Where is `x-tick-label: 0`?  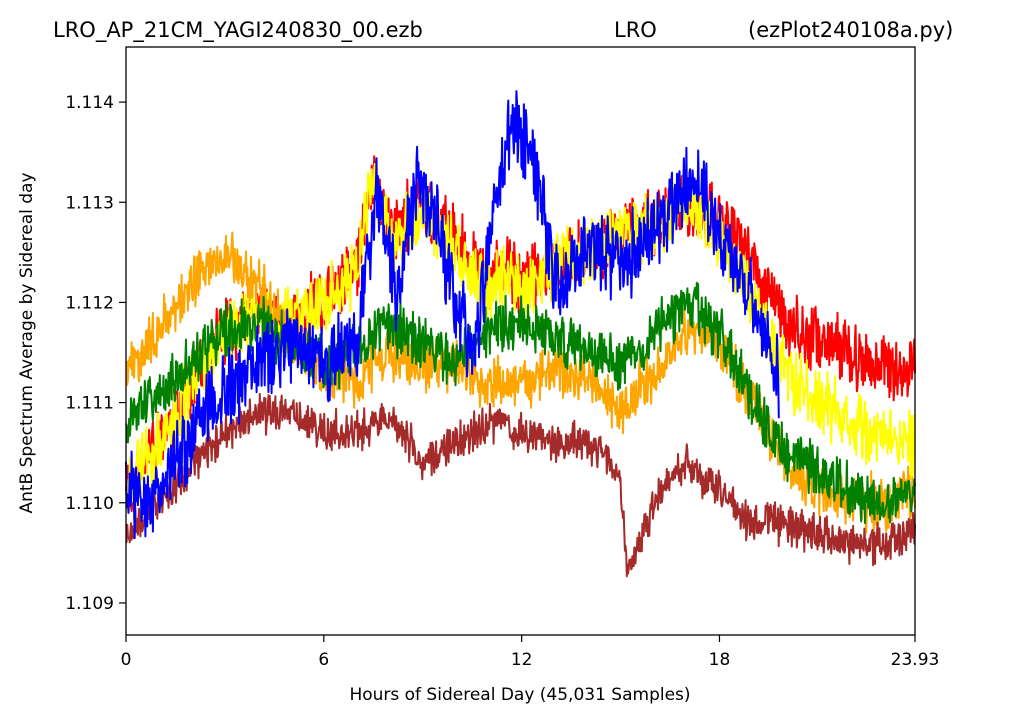 x-tick-label: 0 is located at coordinates (126, 660).